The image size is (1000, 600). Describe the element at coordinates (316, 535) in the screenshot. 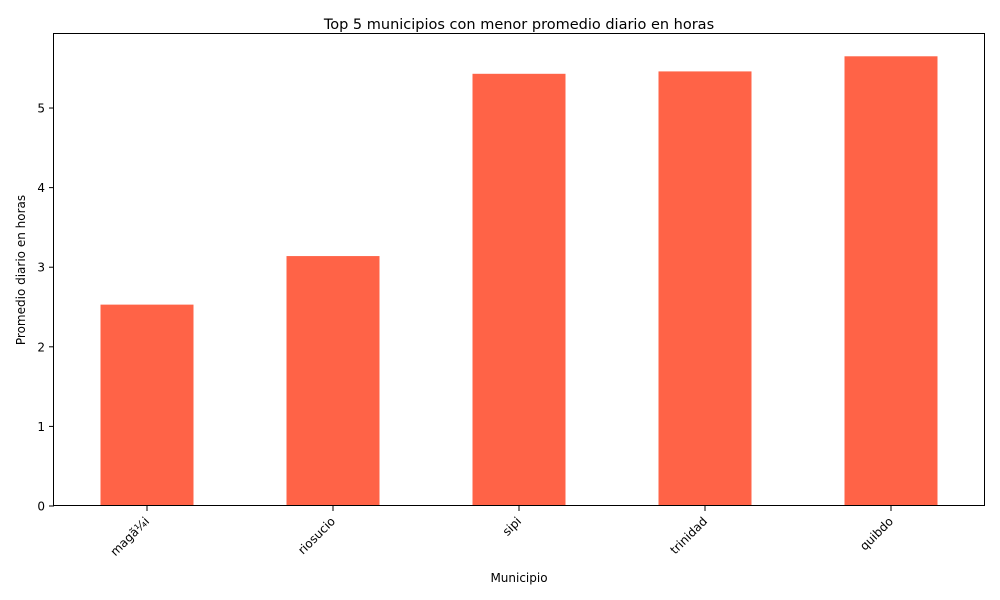

I see `x-tick-label-1: riosucio` at that location.